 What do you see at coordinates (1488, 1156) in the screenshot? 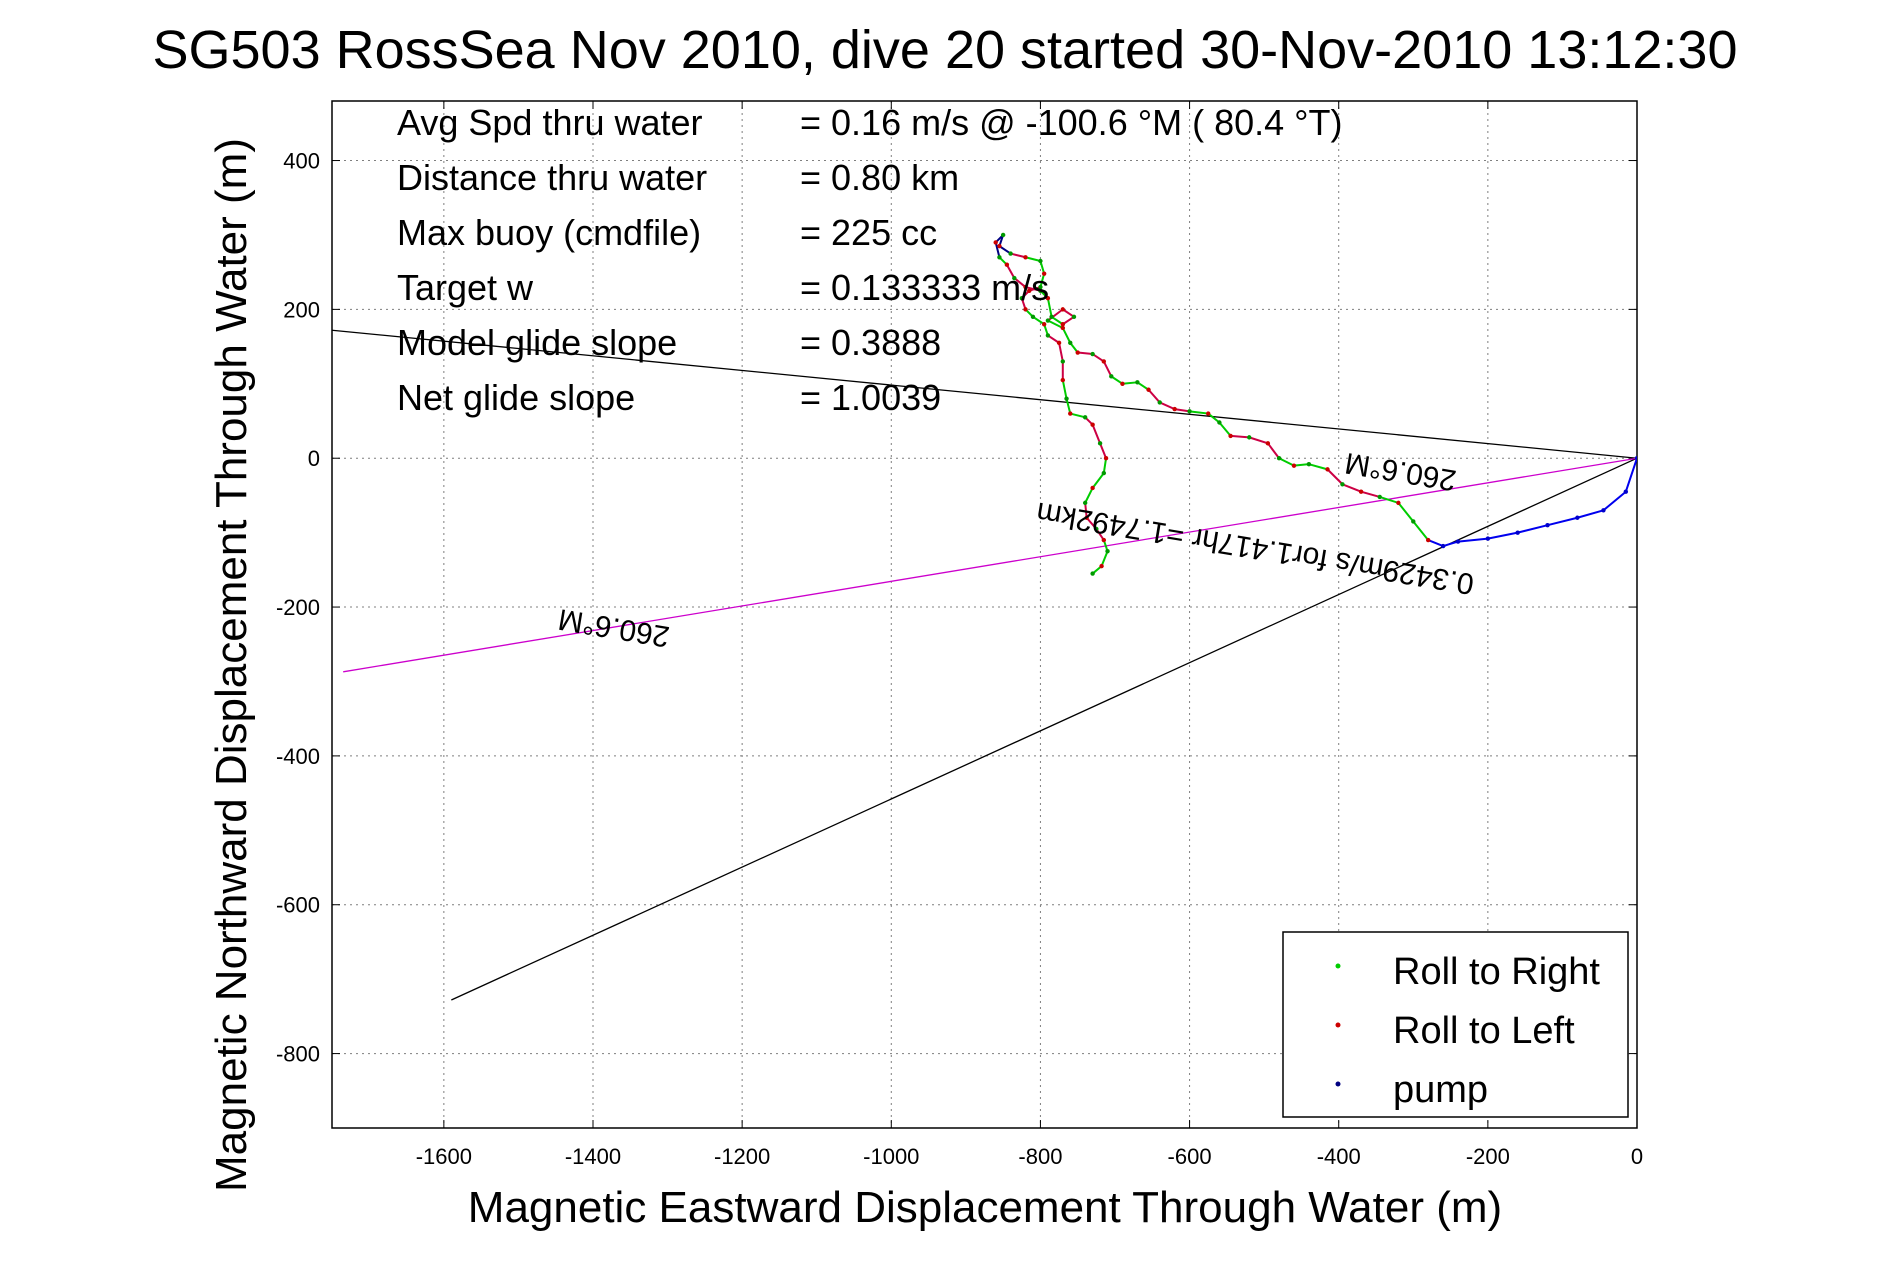
I see `x-tick-label: -200` at bounding box center [1488, 1156].